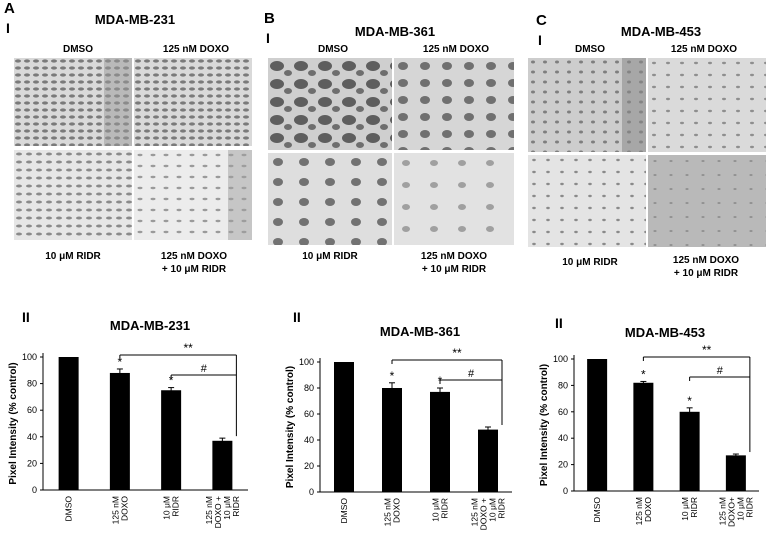 This screenshot has width=769, height=550. Describe the element at coordinates (587, 201) in the screenshot. I see `micrograph-c-ridr` at that location.